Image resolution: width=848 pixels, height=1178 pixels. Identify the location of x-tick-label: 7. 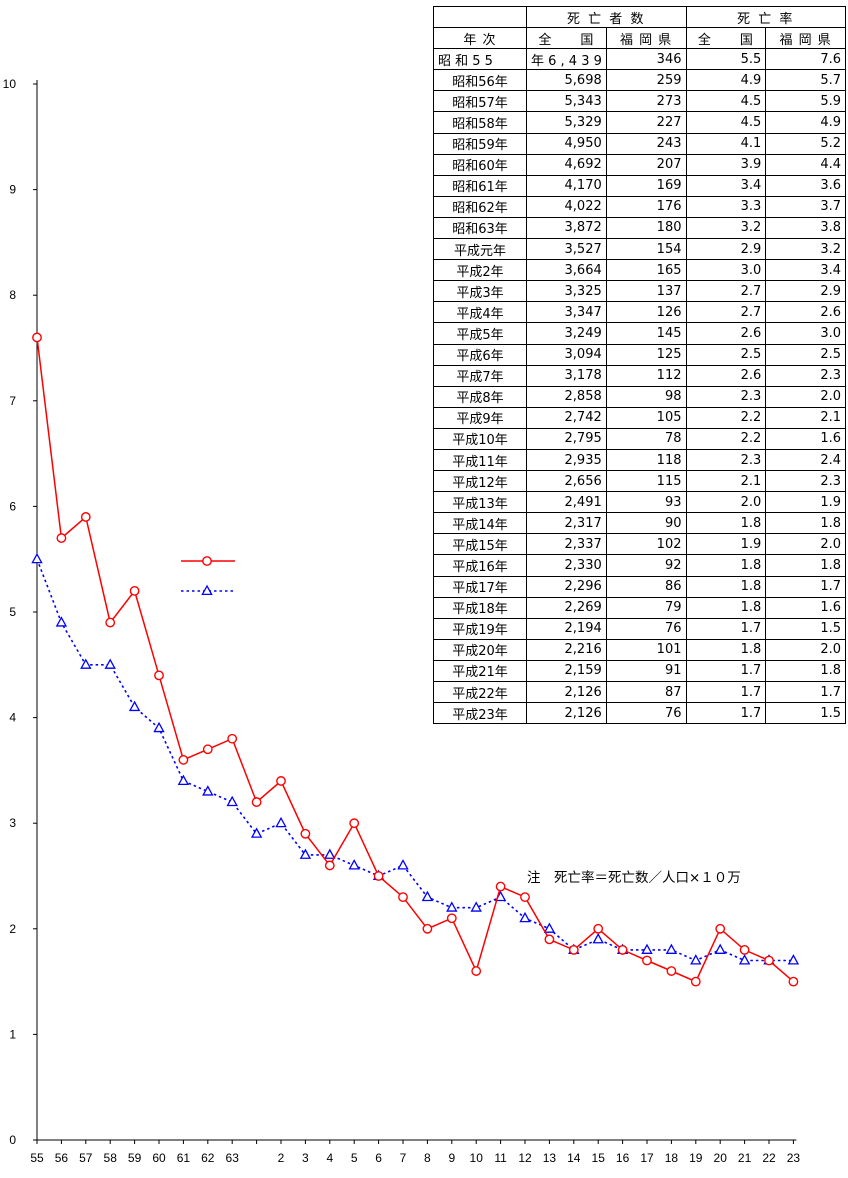
(403, 1158).